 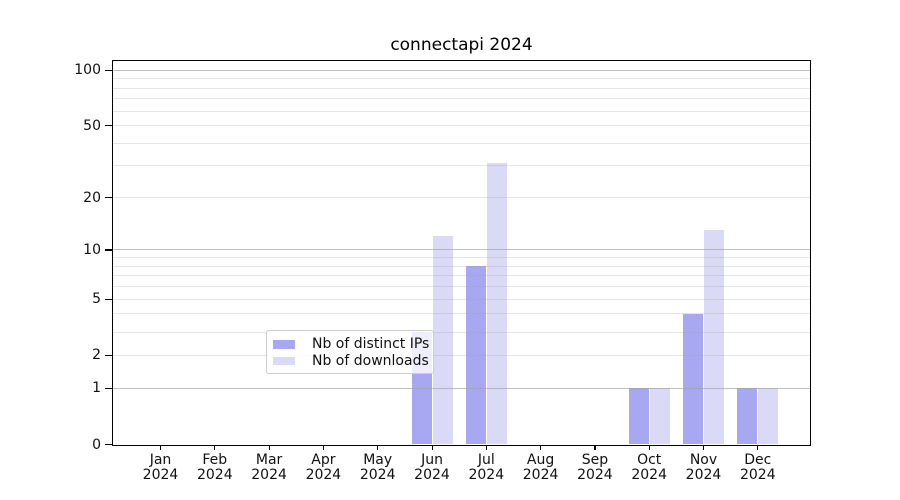 What do you see at coordinates (649, 467) in the screenshot?
I see `x-tick-label: Oct 2024` at bounding box center [649, 467].